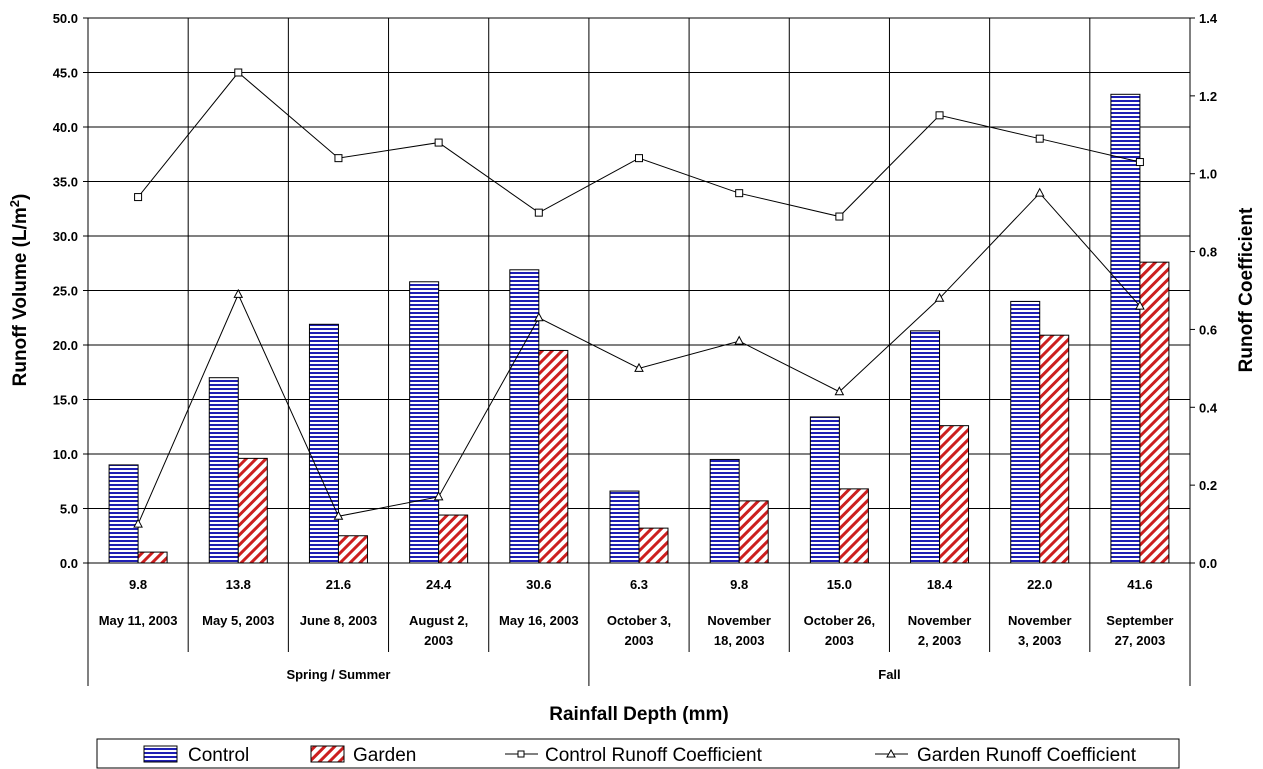  Describe the element at coordinates (438, 620) in the screenshot. I see `category-date-label: August 2,` at that location.